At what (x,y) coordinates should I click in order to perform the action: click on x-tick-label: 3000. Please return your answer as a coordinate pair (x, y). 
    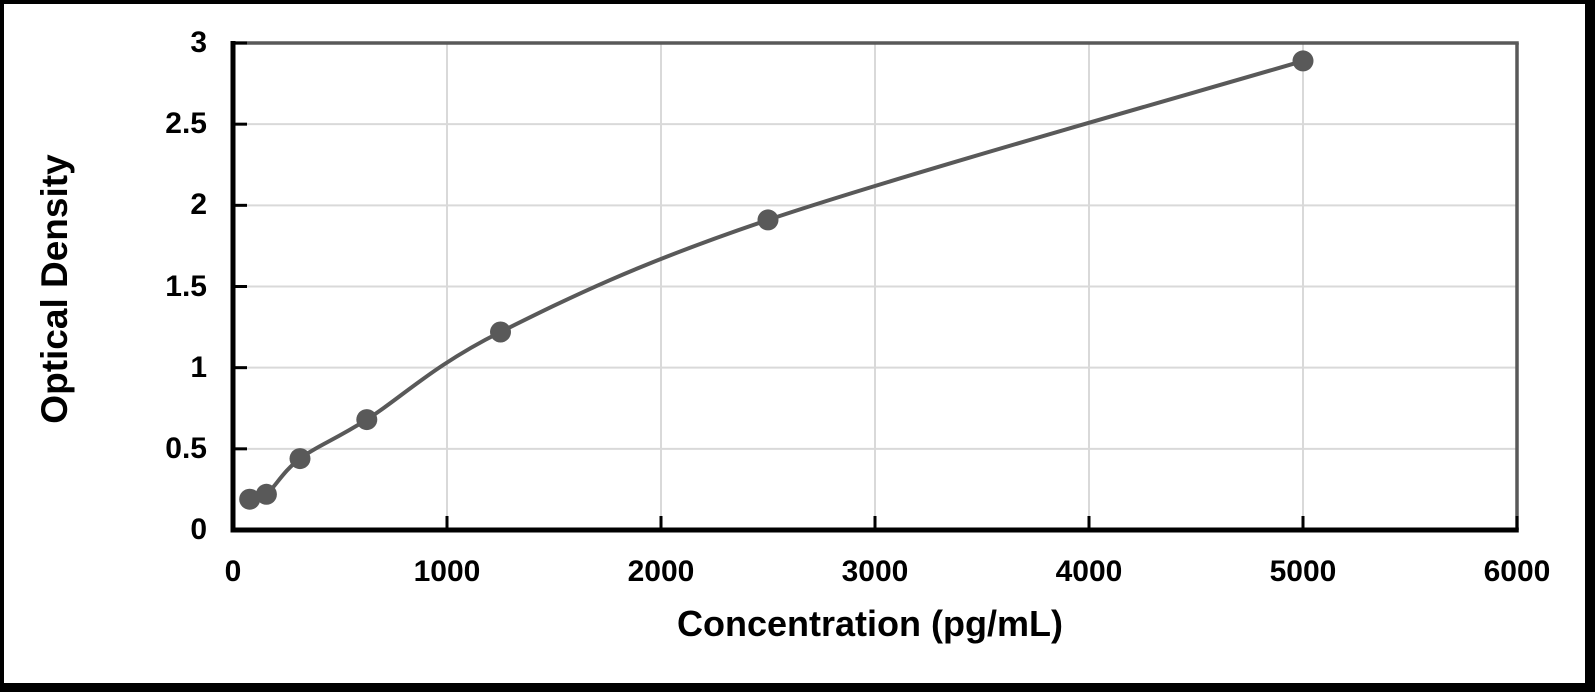
    Looking at the image, I should click on (875, 571).